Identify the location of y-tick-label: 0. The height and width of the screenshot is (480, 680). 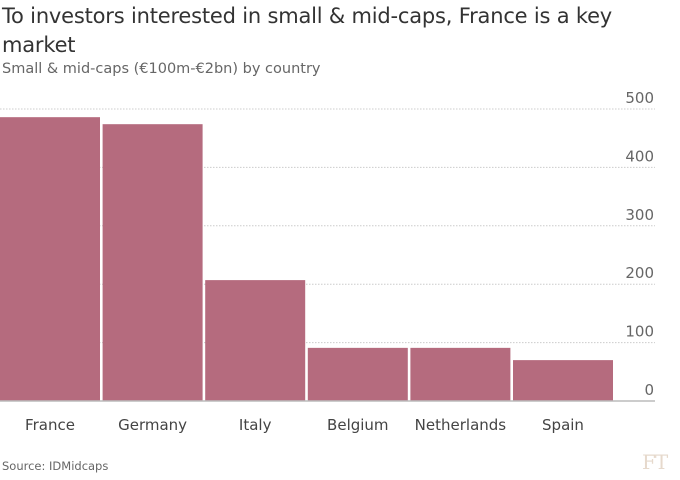
(649, 390).